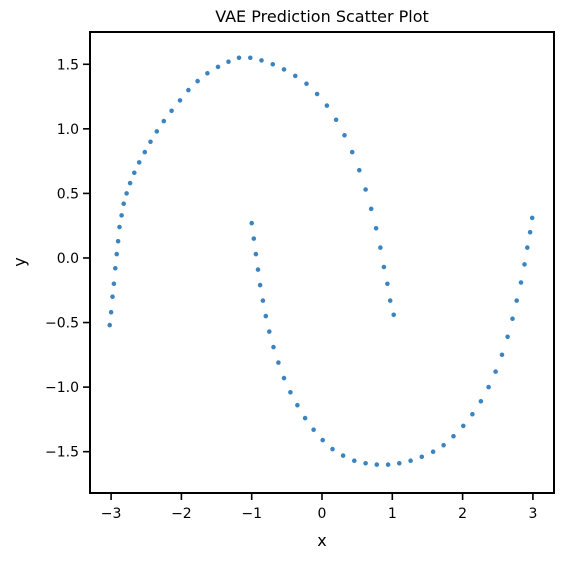  Describe the element at coordinates (68, 194) in the screenshot. I see `y-tick-label: 0.5` at that location.